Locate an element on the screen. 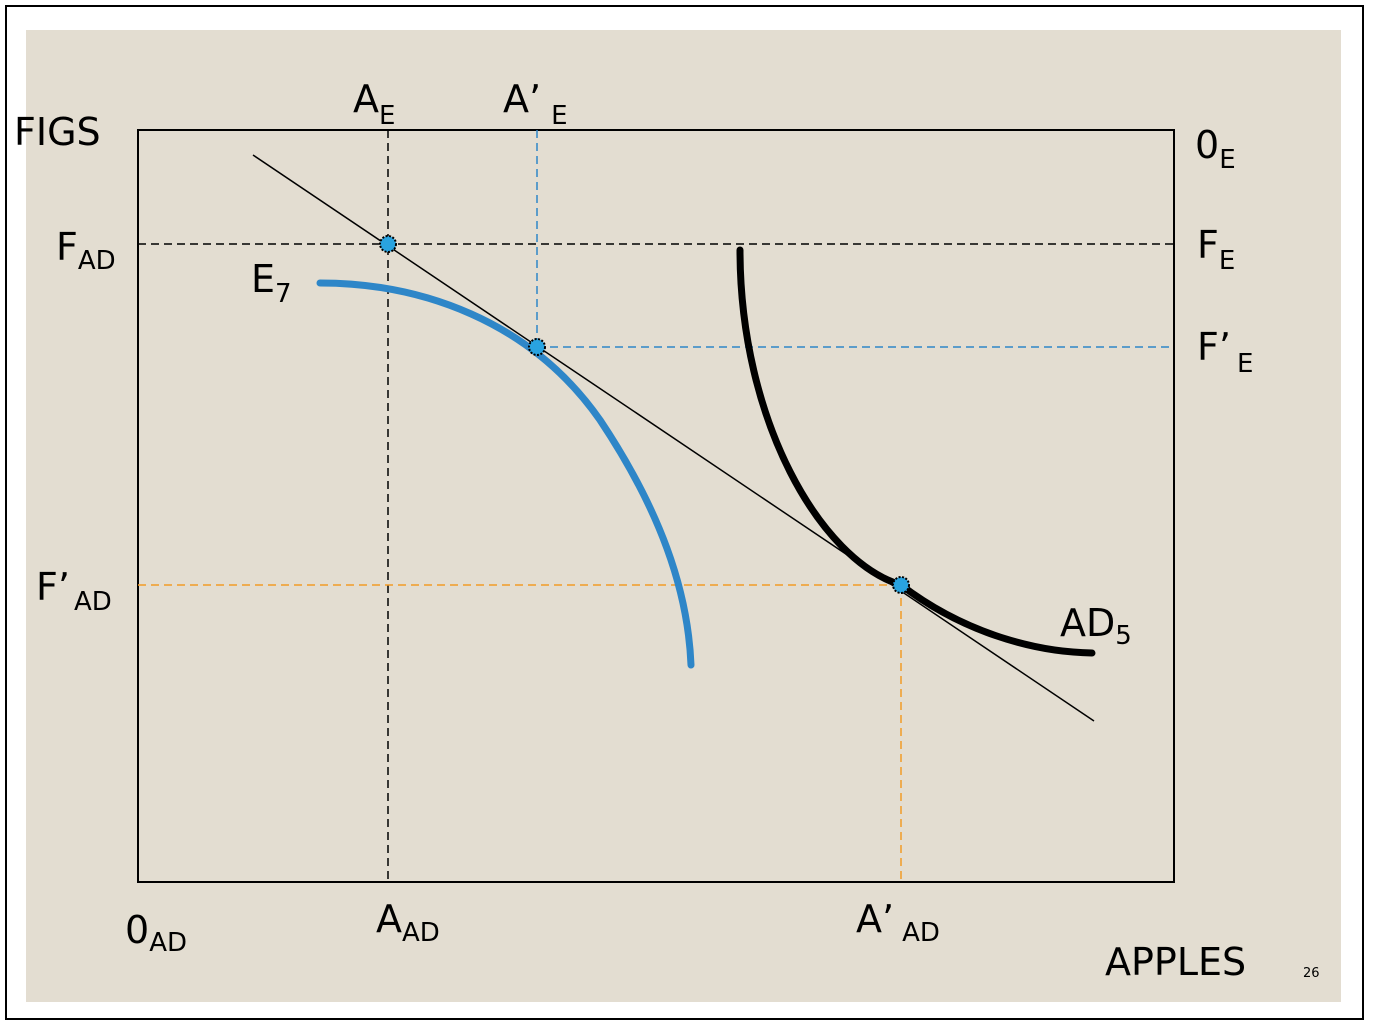 Image resolution: width=1375 pixels, height=1024 pixels. ad5-curve-label: AD5 is located at coordinates (1096, 626).